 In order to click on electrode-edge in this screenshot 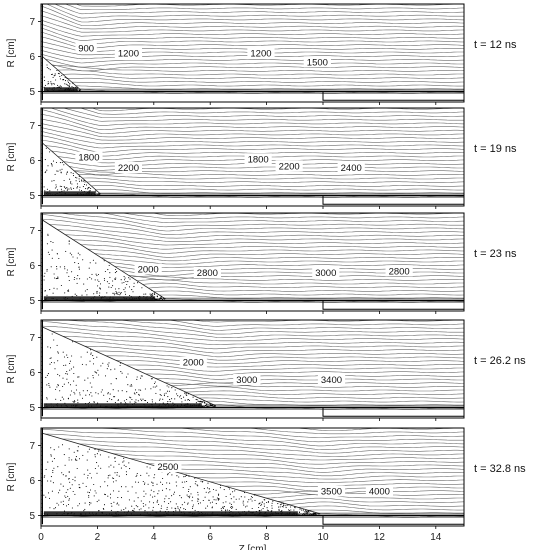, I will do `click(252, 200)`.